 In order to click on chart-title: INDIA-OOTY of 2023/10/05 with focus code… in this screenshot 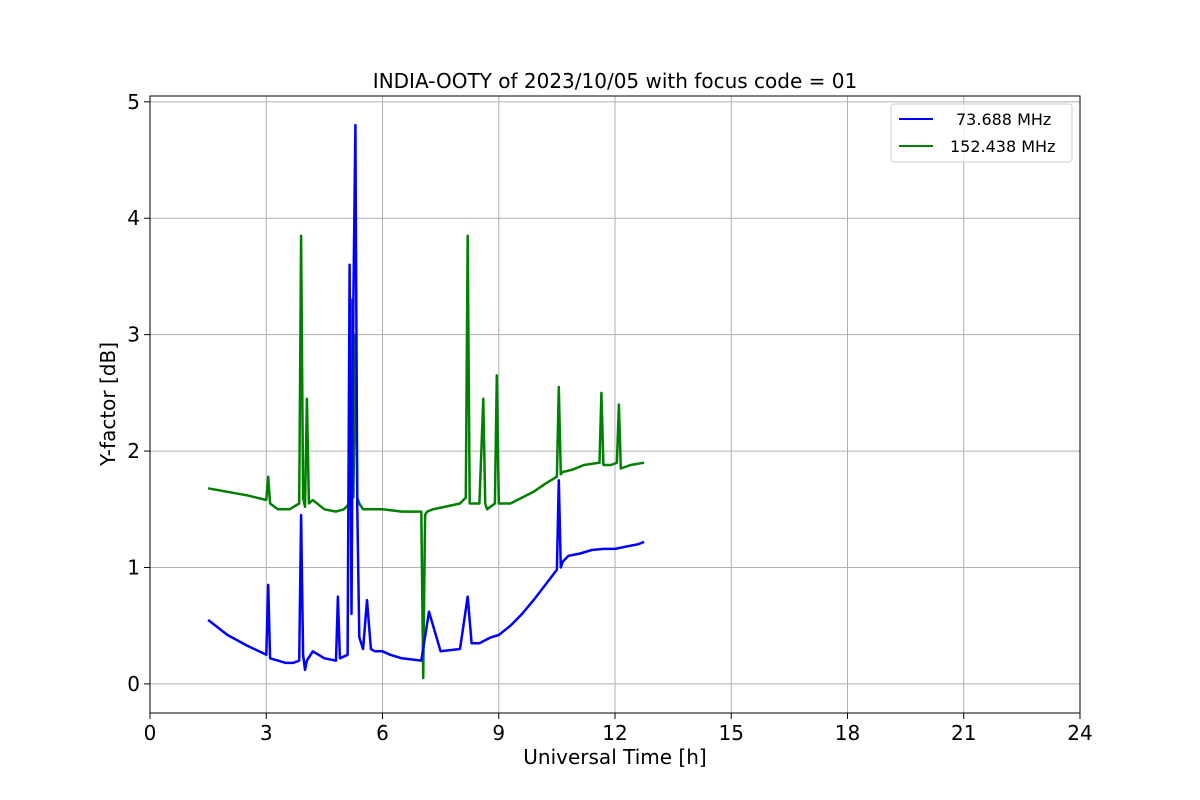, I will do `click(615, 81)`.